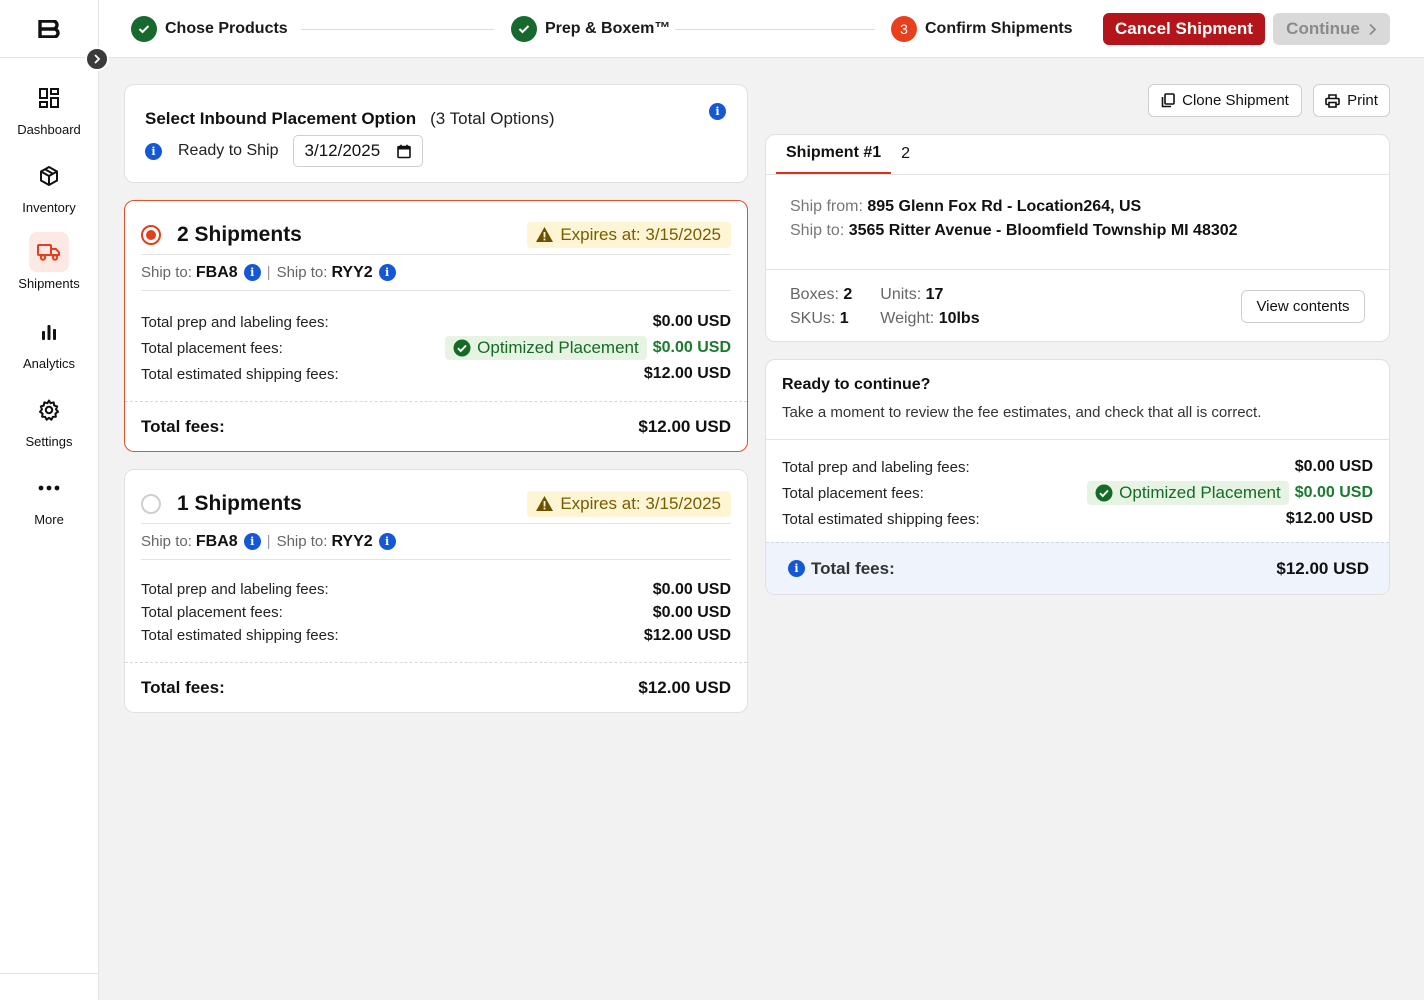 The height and width of the screenshot is (1000, 1424). Describe the element at coordinates (844, 318) in the screenshot. I see `skus-value: 1` at that location.